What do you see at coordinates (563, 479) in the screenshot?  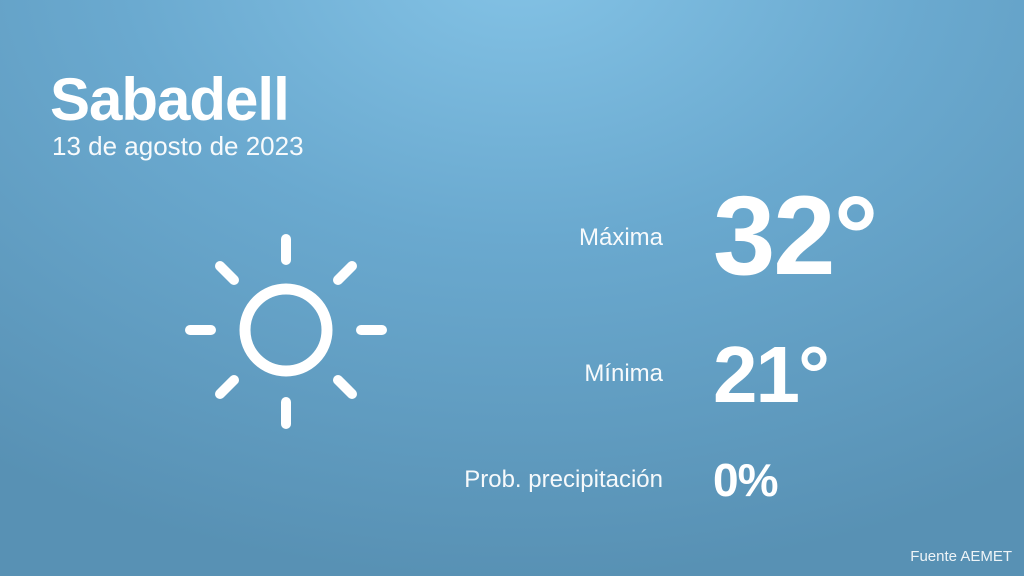 I see `precip-label: Prob. precipitación` at bounding box center [563, 479].